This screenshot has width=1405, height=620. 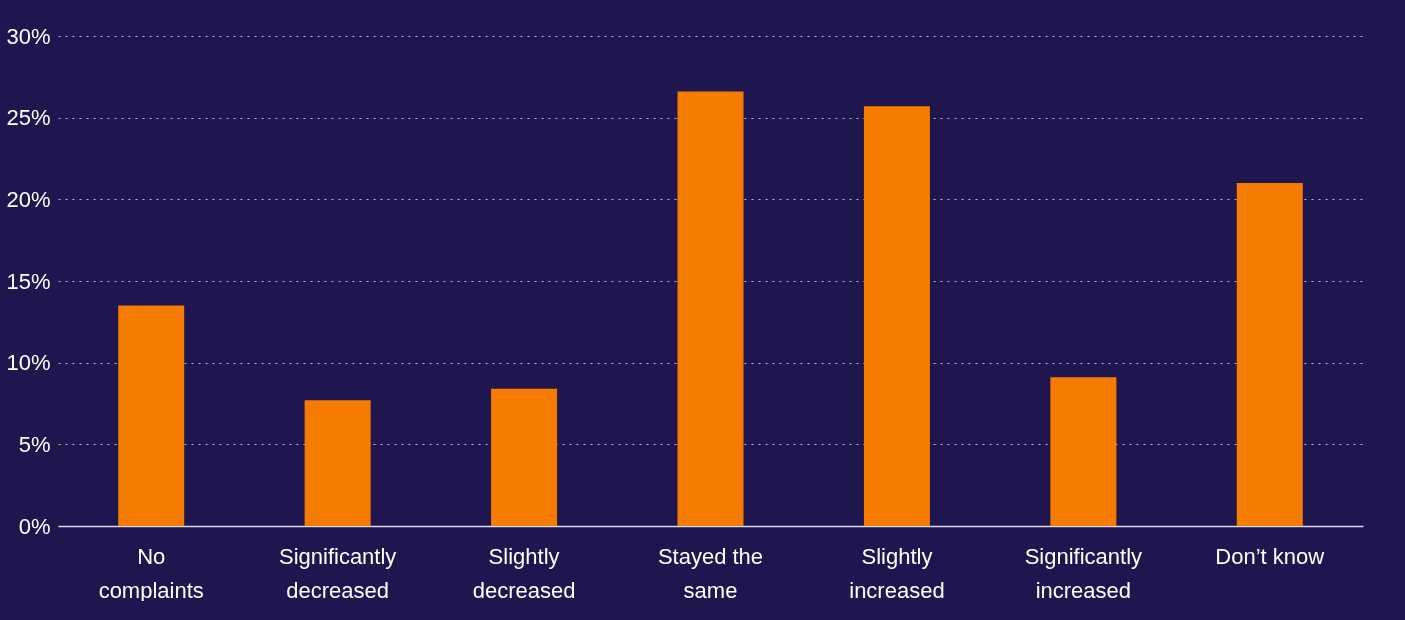 I want to click on y-tick-label: 30%, so click(x=28, y=36).